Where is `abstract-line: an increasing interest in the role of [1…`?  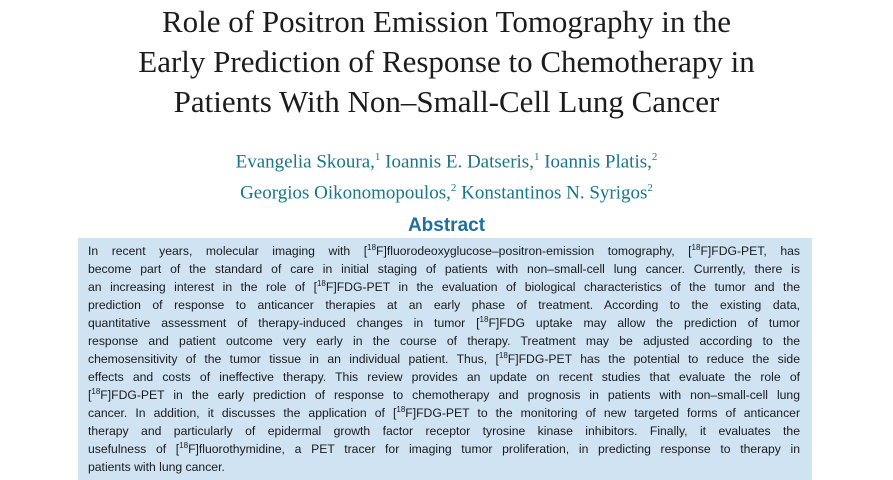 abstract-line: an increasing interest in the role of [1… is located at coordinates (444, 287).